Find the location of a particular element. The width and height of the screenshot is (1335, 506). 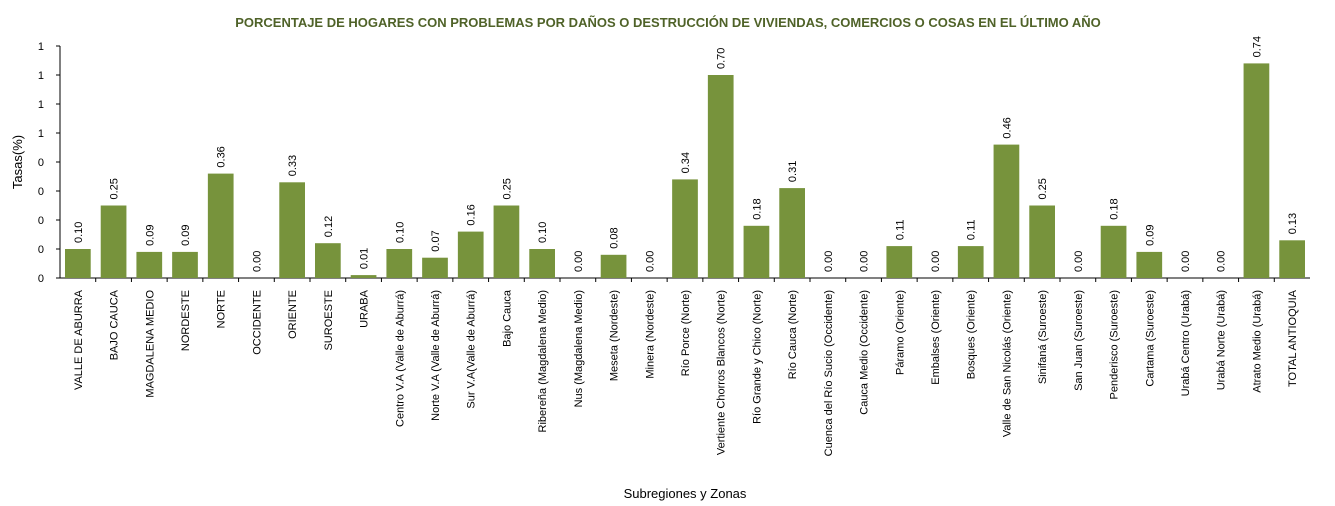

data-label: 0.01 is located at coordinates (365, 258).